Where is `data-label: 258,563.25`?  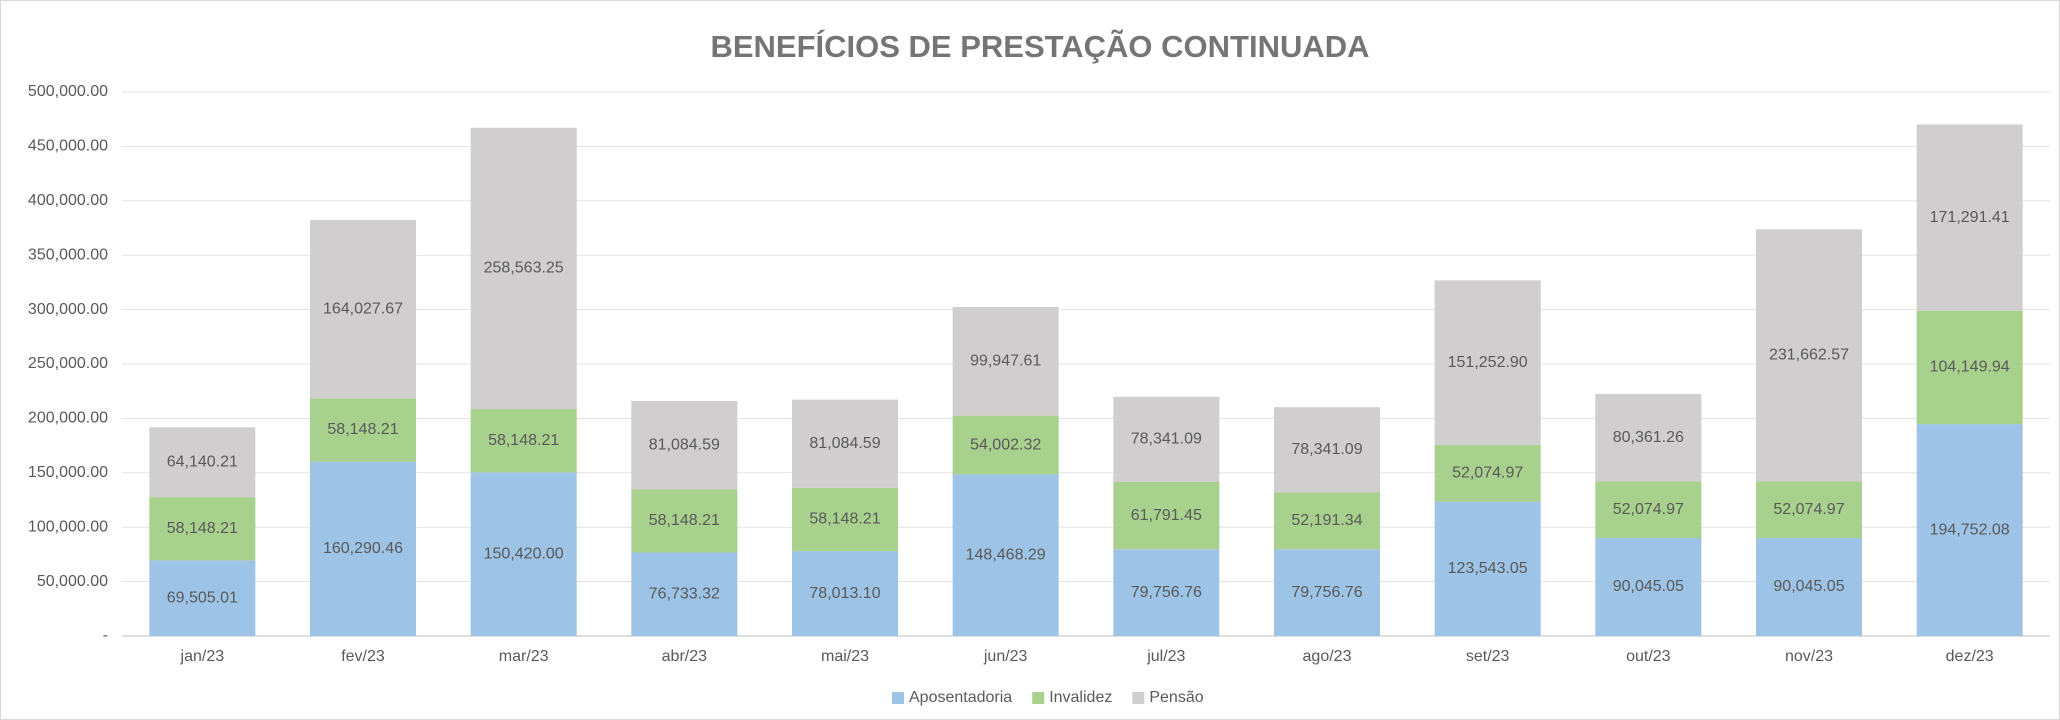 data-label: 258,563.25 is located at coordinates (524, 268).